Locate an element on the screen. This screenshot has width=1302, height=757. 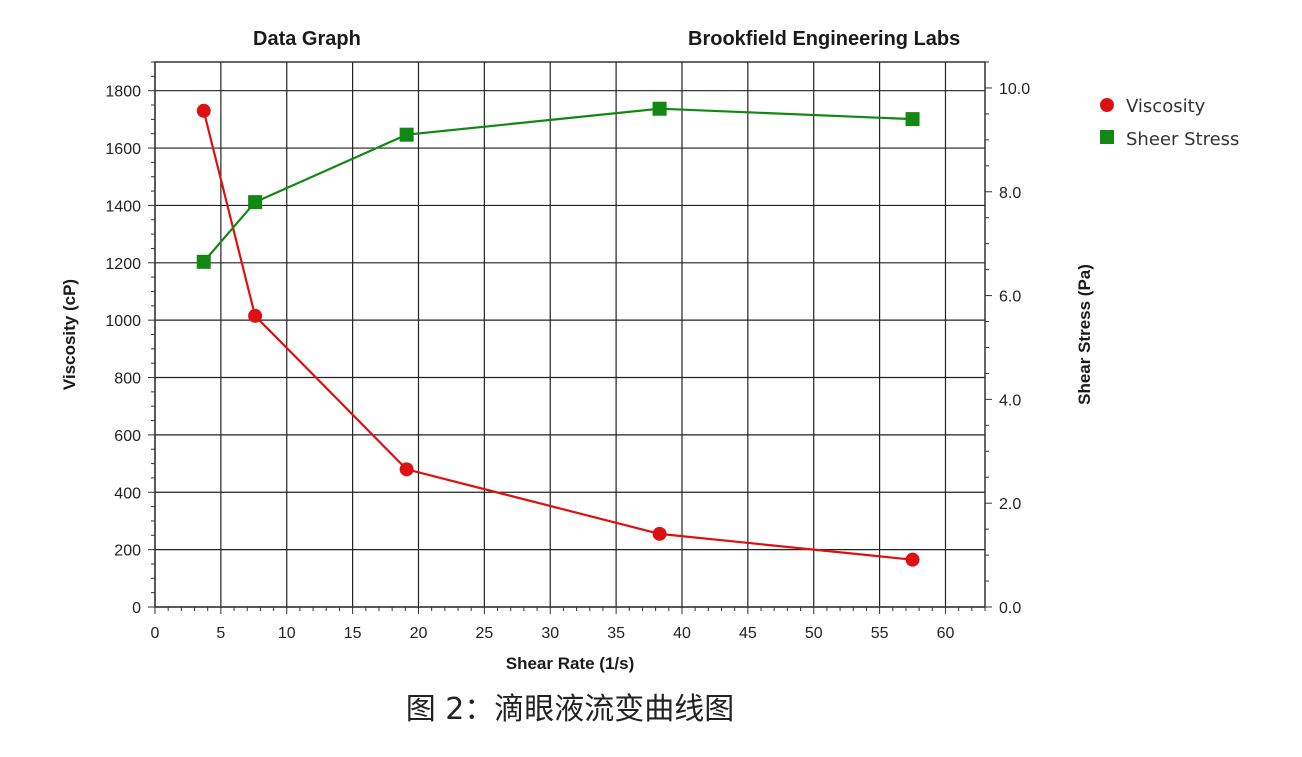
y-tick-label-left: 200 is located at coordinates (127, 551).